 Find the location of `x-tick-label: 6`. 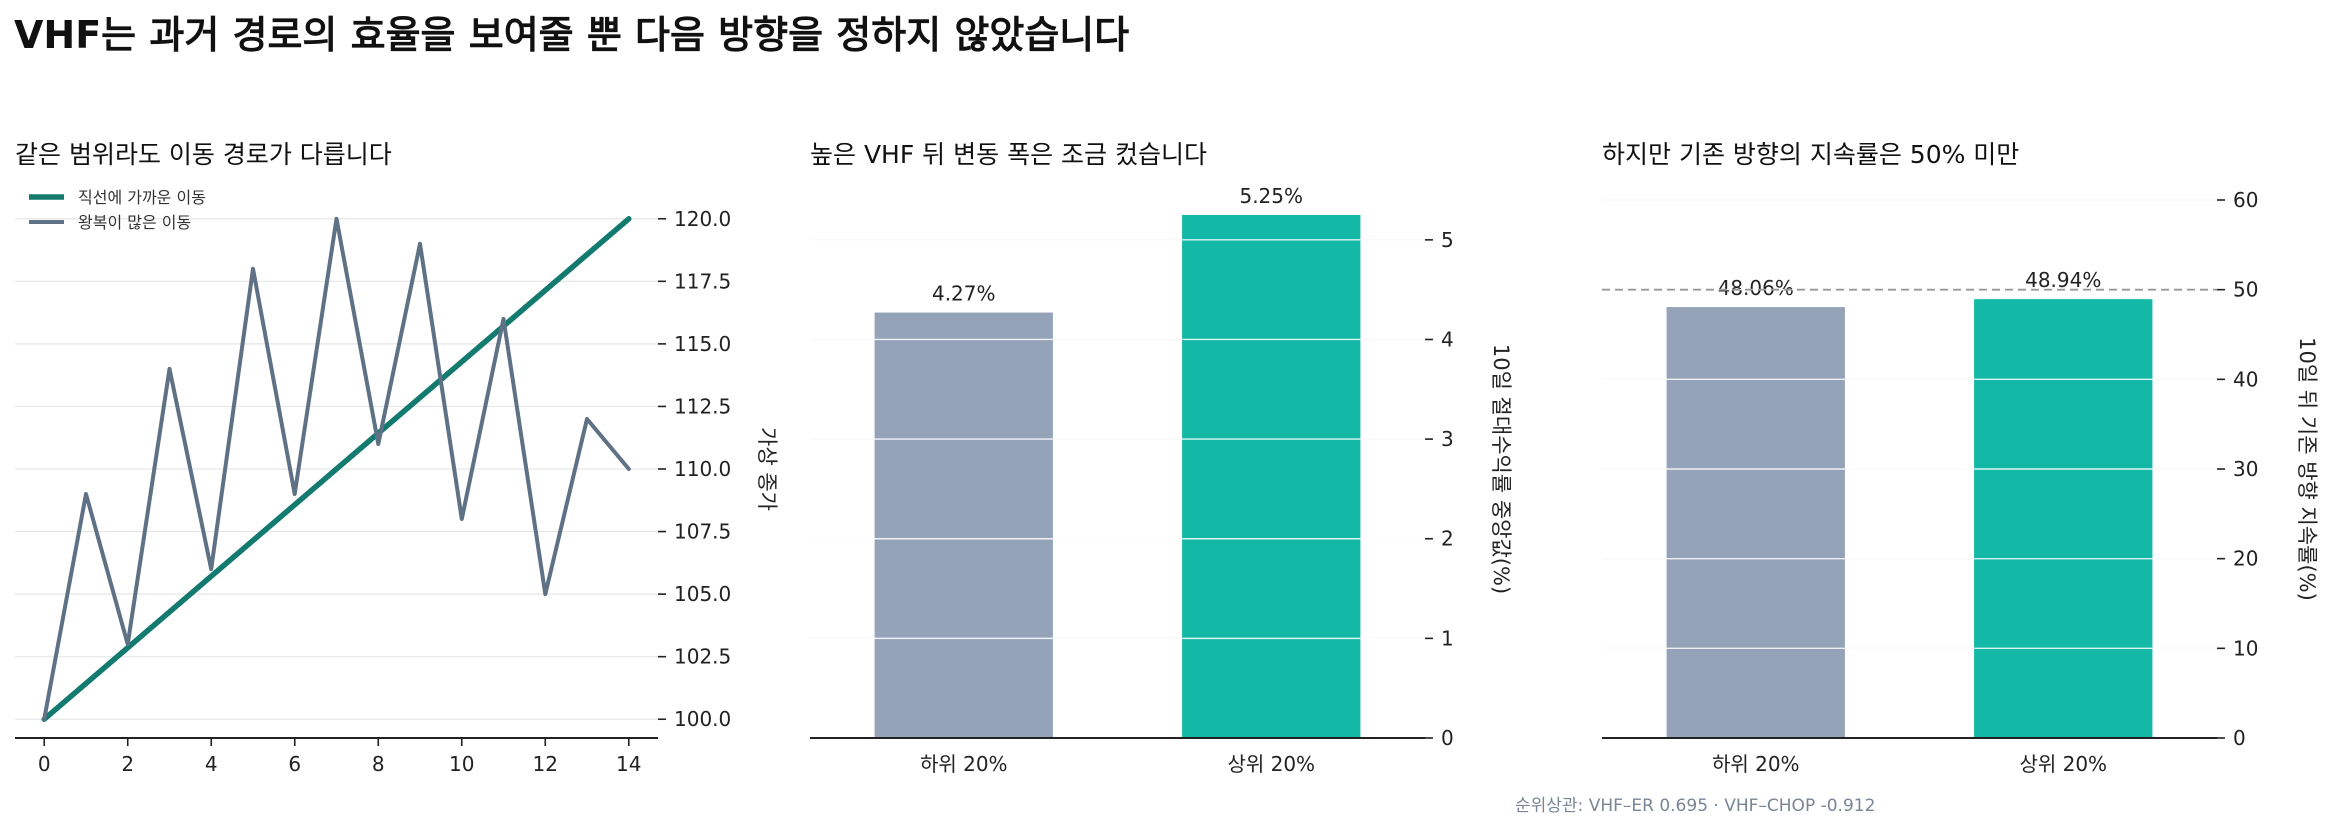

x-tick-label: 6 is located at coordinates (294, 764).